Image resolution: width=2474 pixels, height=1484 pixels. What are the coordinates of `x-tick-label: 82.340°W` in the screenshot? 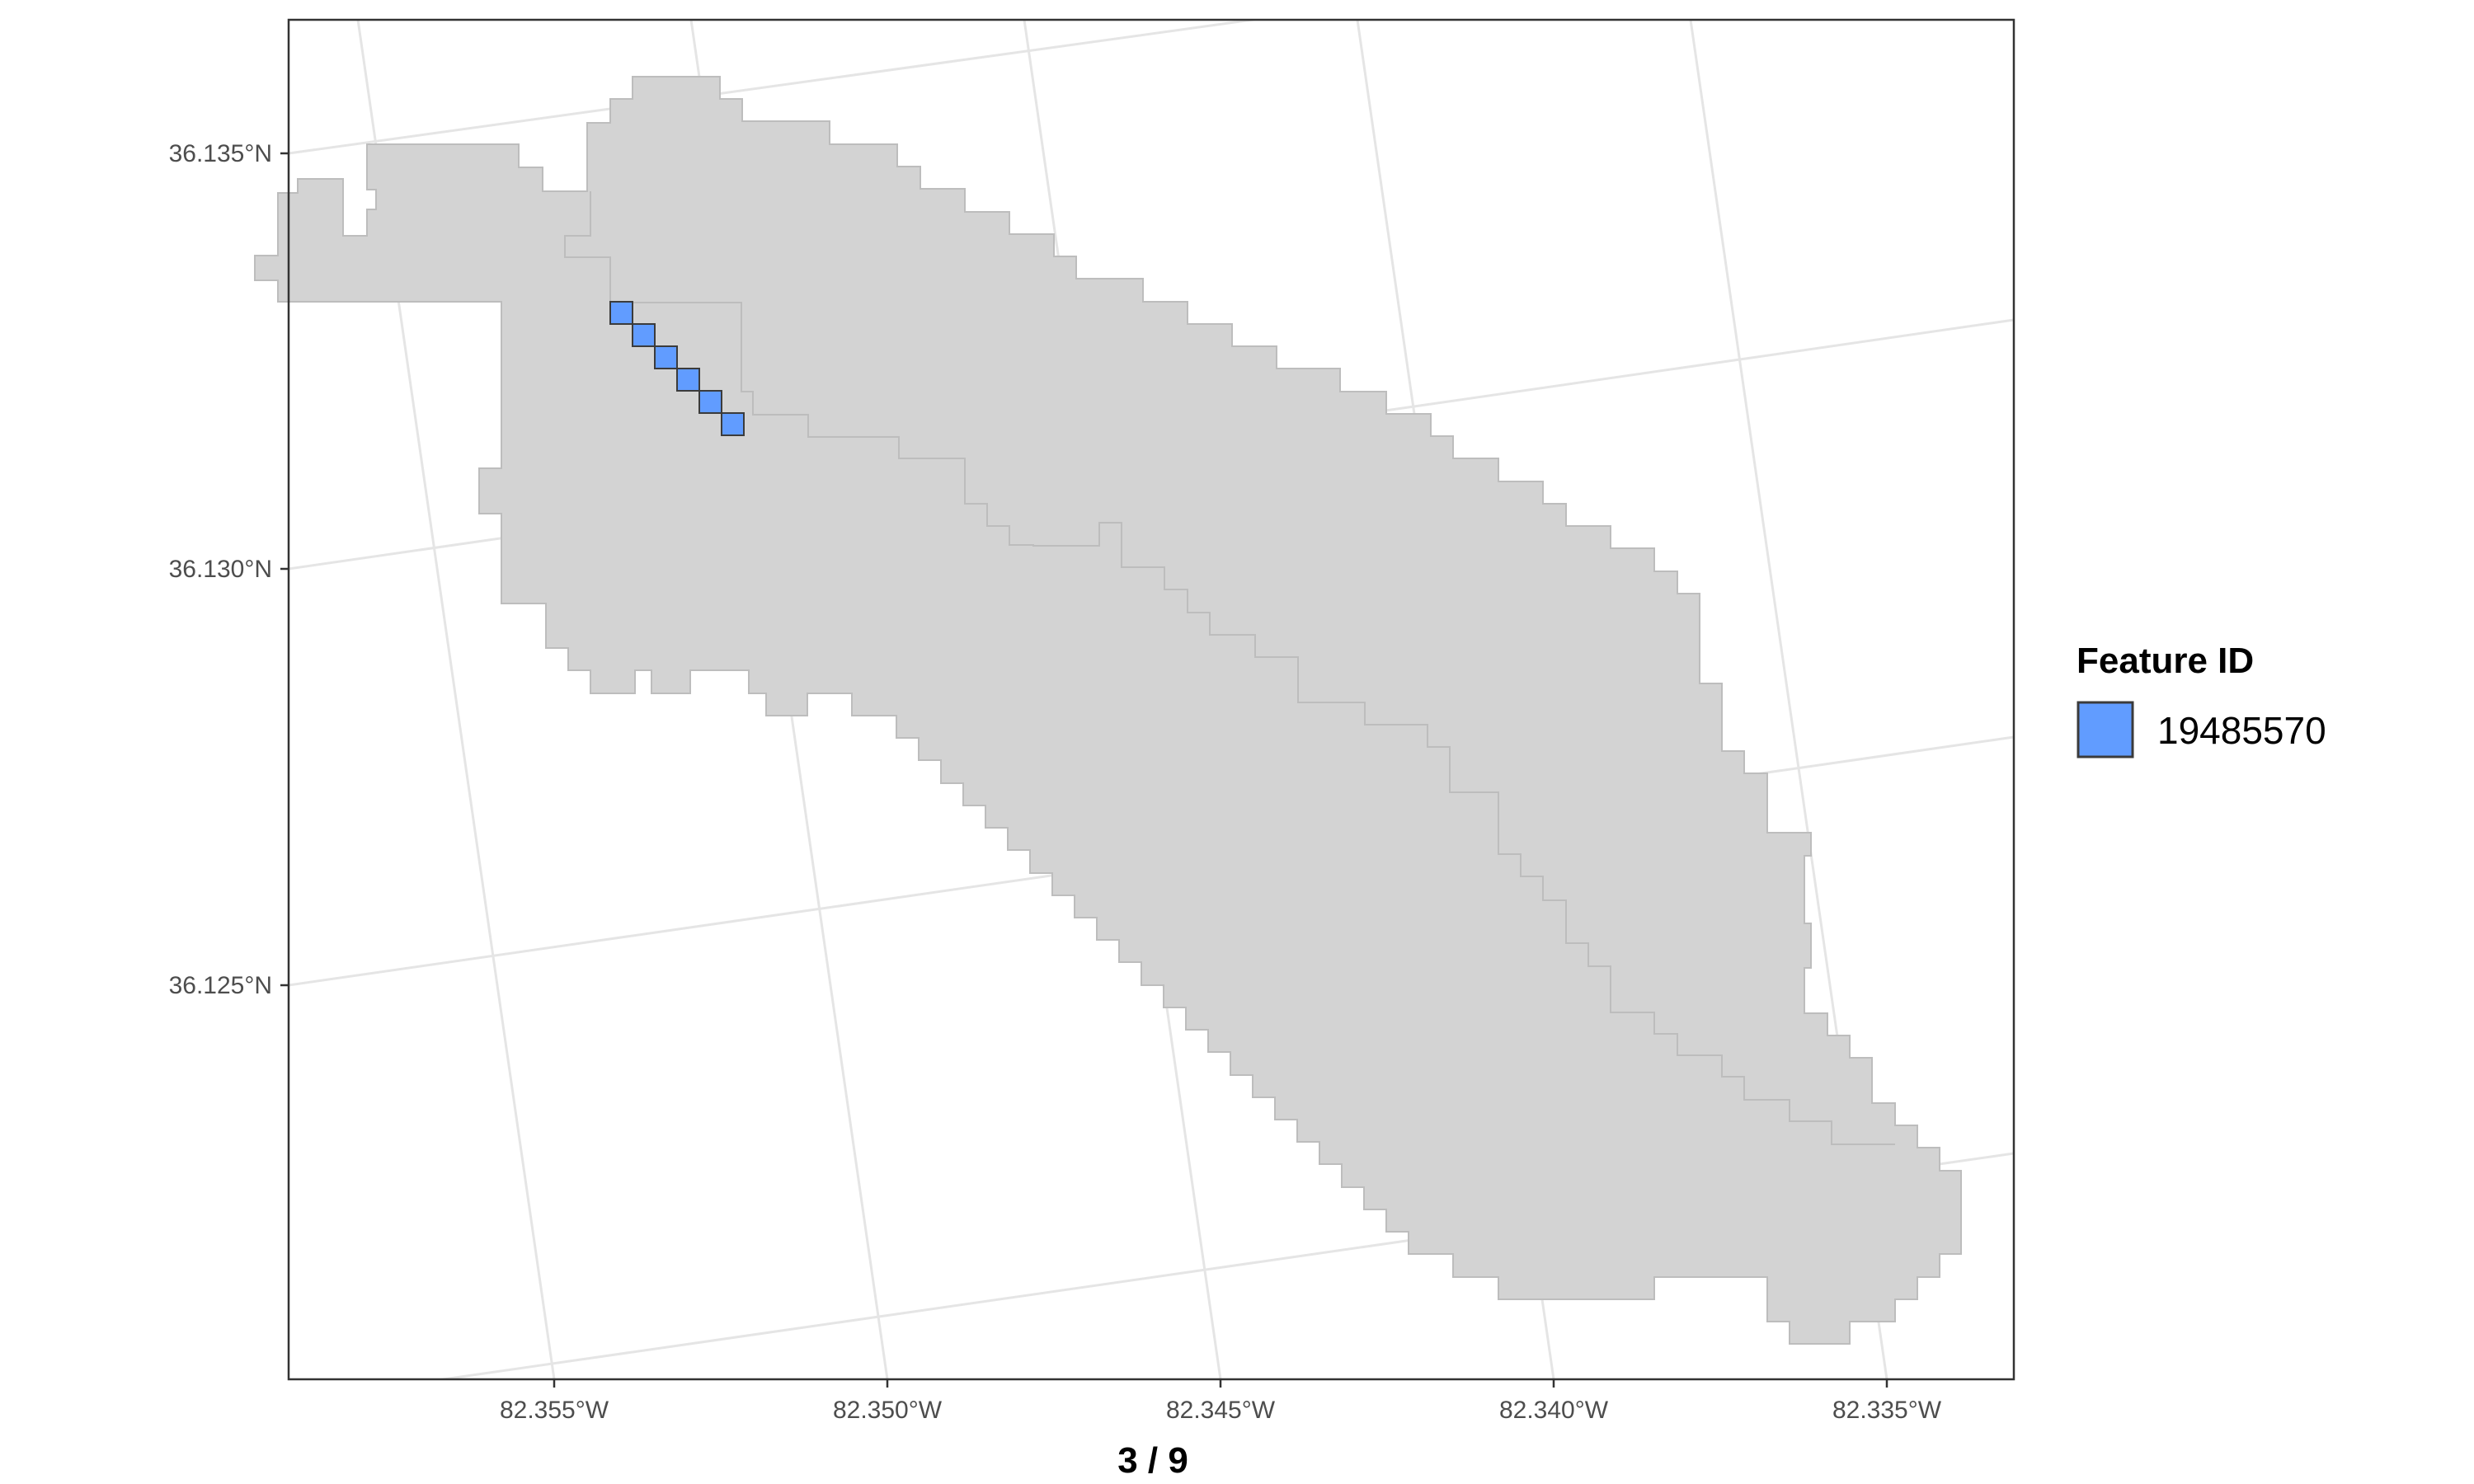 It's located at (1554, 1410).